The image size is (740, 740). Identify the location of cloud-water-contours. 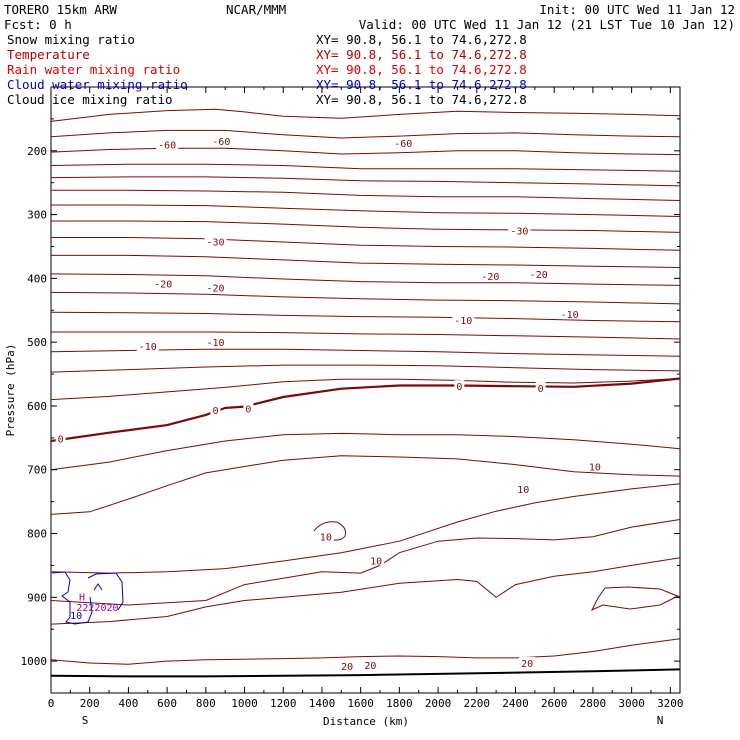
(87, 598).